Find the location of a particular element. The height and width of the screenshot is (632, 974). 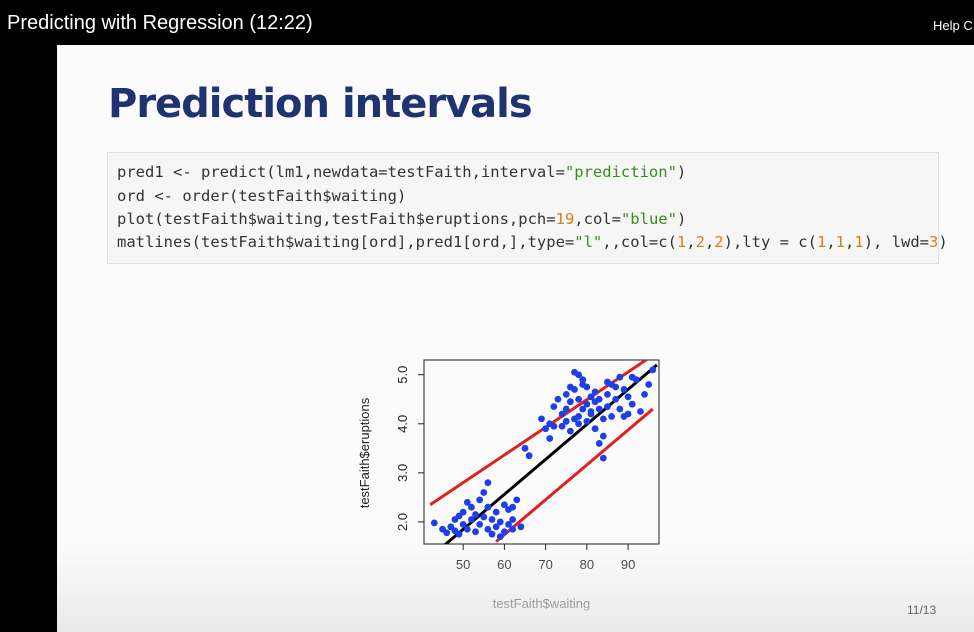

code-token: ), lwd= is located at coordinates (896, 242).